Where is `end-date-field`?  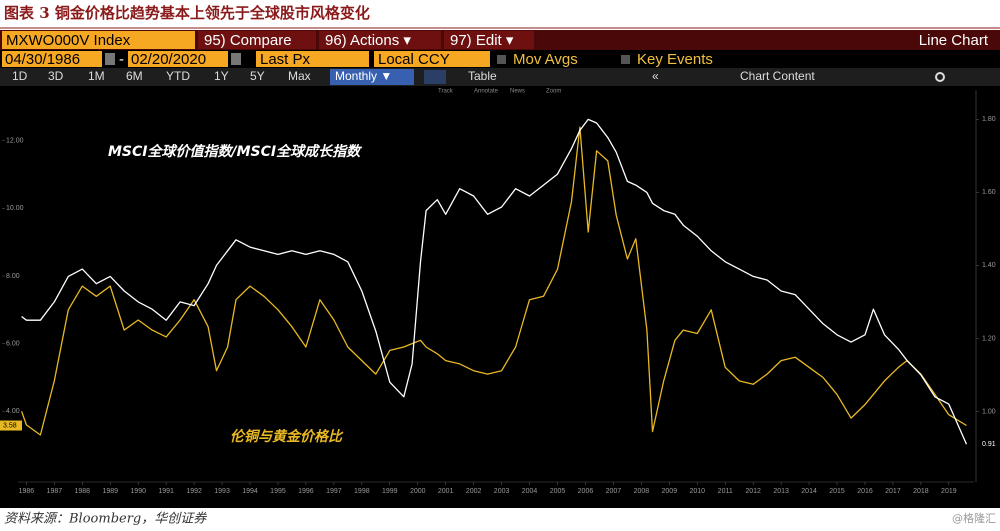
end-date-field is located at coordinates (178, 59).